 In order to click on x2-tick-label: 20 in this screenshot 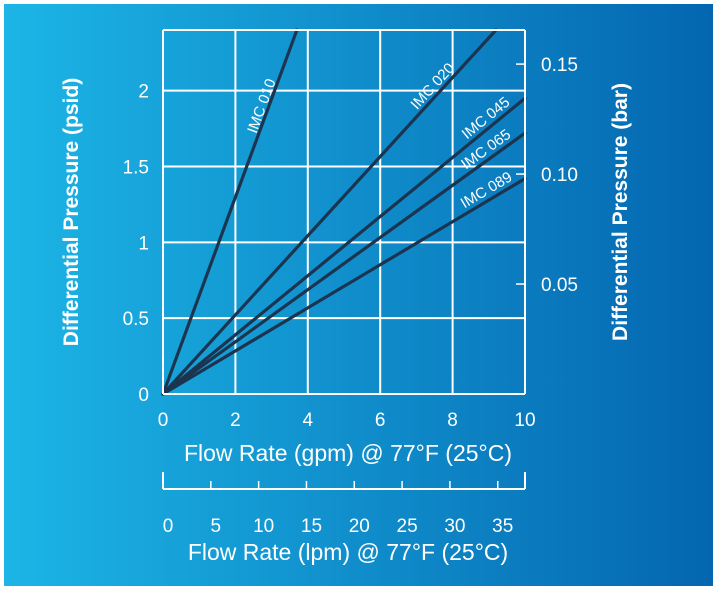, I will do `click(359, 526)`.